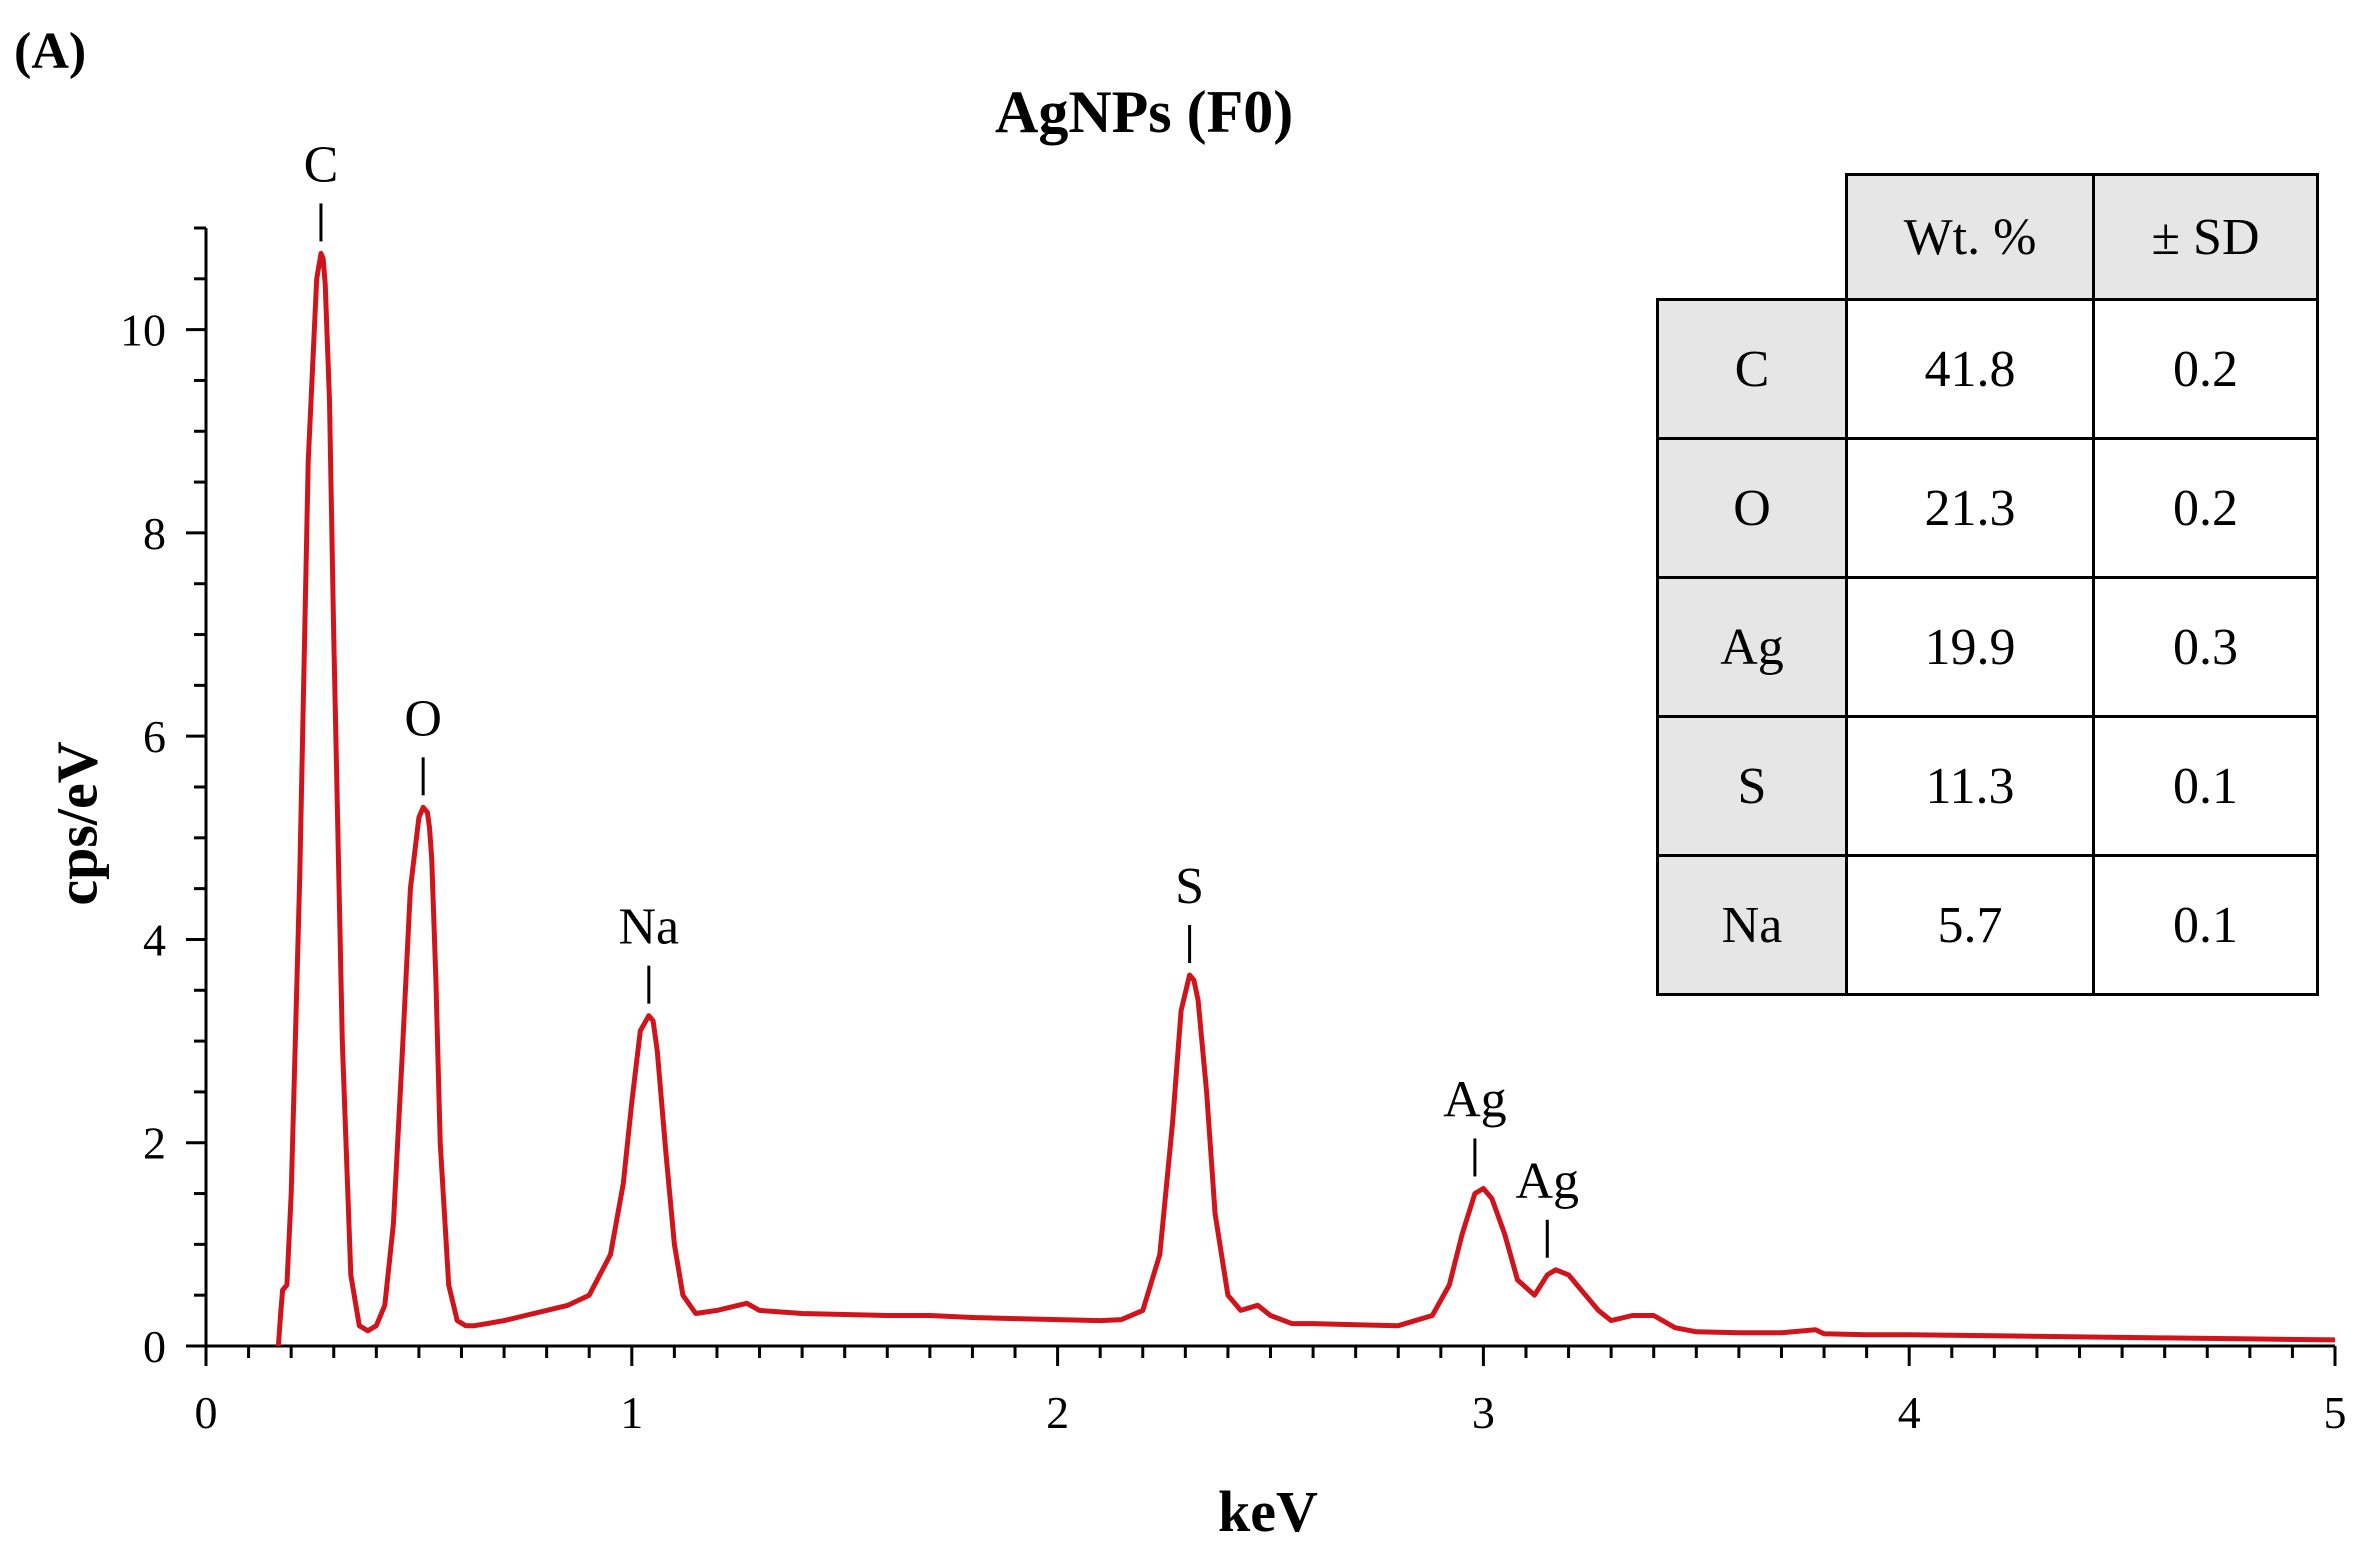 The width and height of the screenshot is (2370, 1554). I want to click on table-row: Ag 19.9 0.3, so click(1987, 647).